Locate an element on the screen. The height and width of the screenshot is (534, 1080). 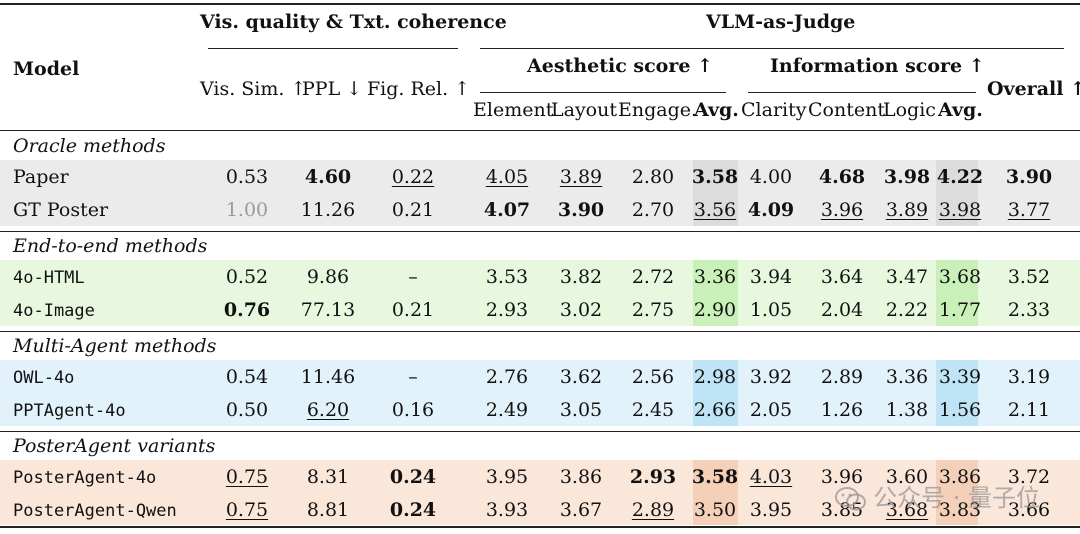
table-cell: 8.31 is located at coordinates (328, 477).